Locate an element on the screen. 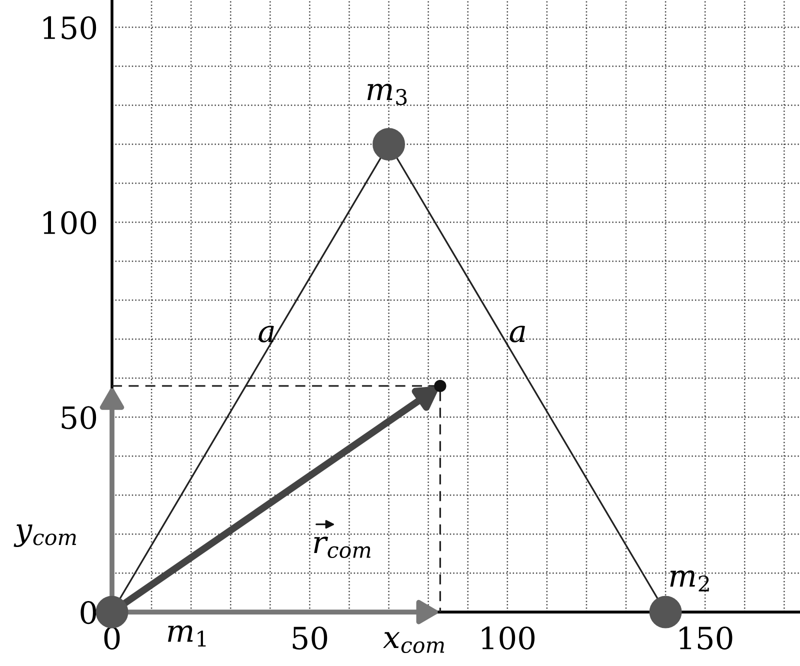 The width and height of the screenshot is (800, 666). annotation: m$_{3}$ is located at coordinates (387, 95).